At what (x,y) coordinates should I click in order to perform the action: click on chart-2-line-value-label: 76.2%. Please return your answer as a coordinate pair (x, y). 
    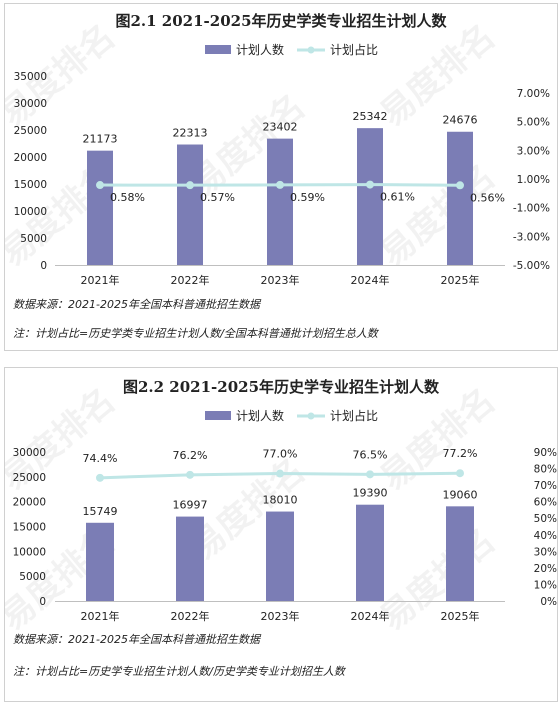
    Looking at the image, I should click on (190, 455).